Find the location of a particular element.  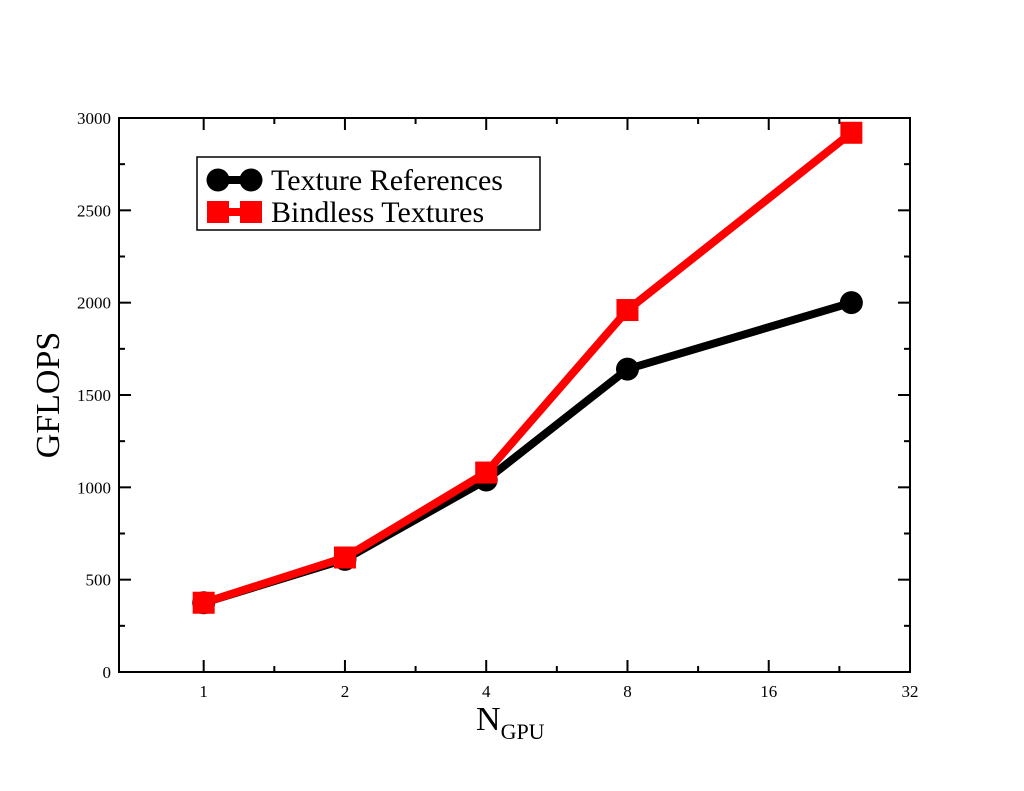

legend-item: Bindless Textures is located at coordinates (345, 212).